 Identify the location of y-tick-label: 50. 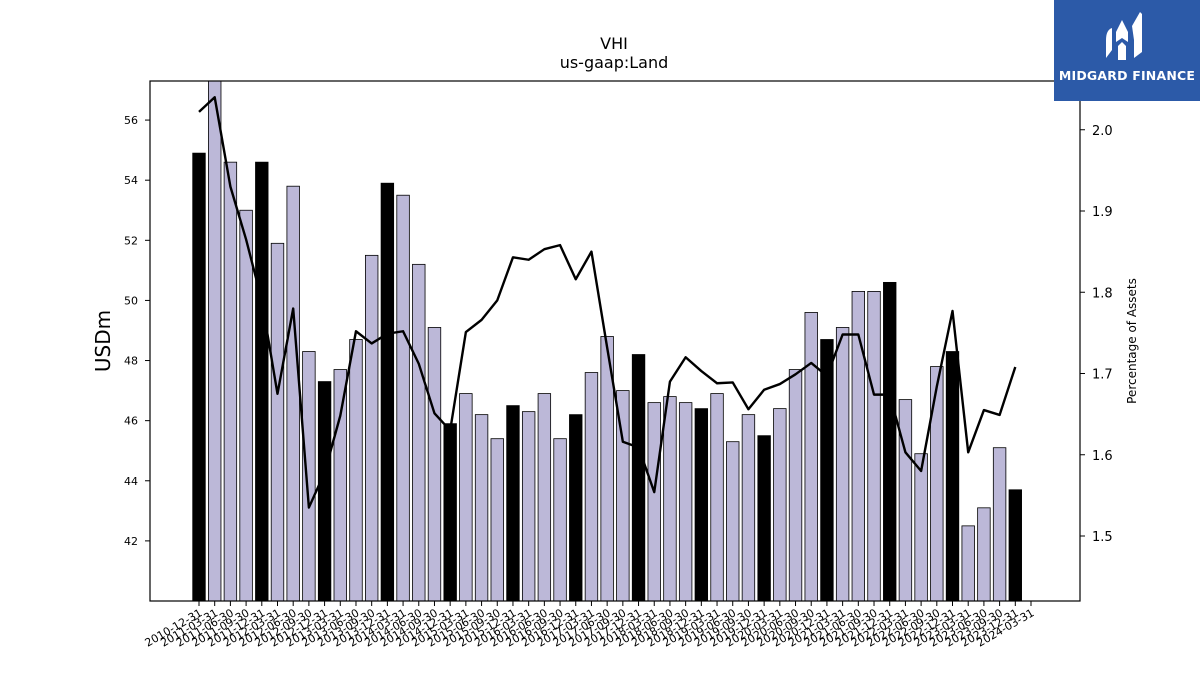
(131, 300).